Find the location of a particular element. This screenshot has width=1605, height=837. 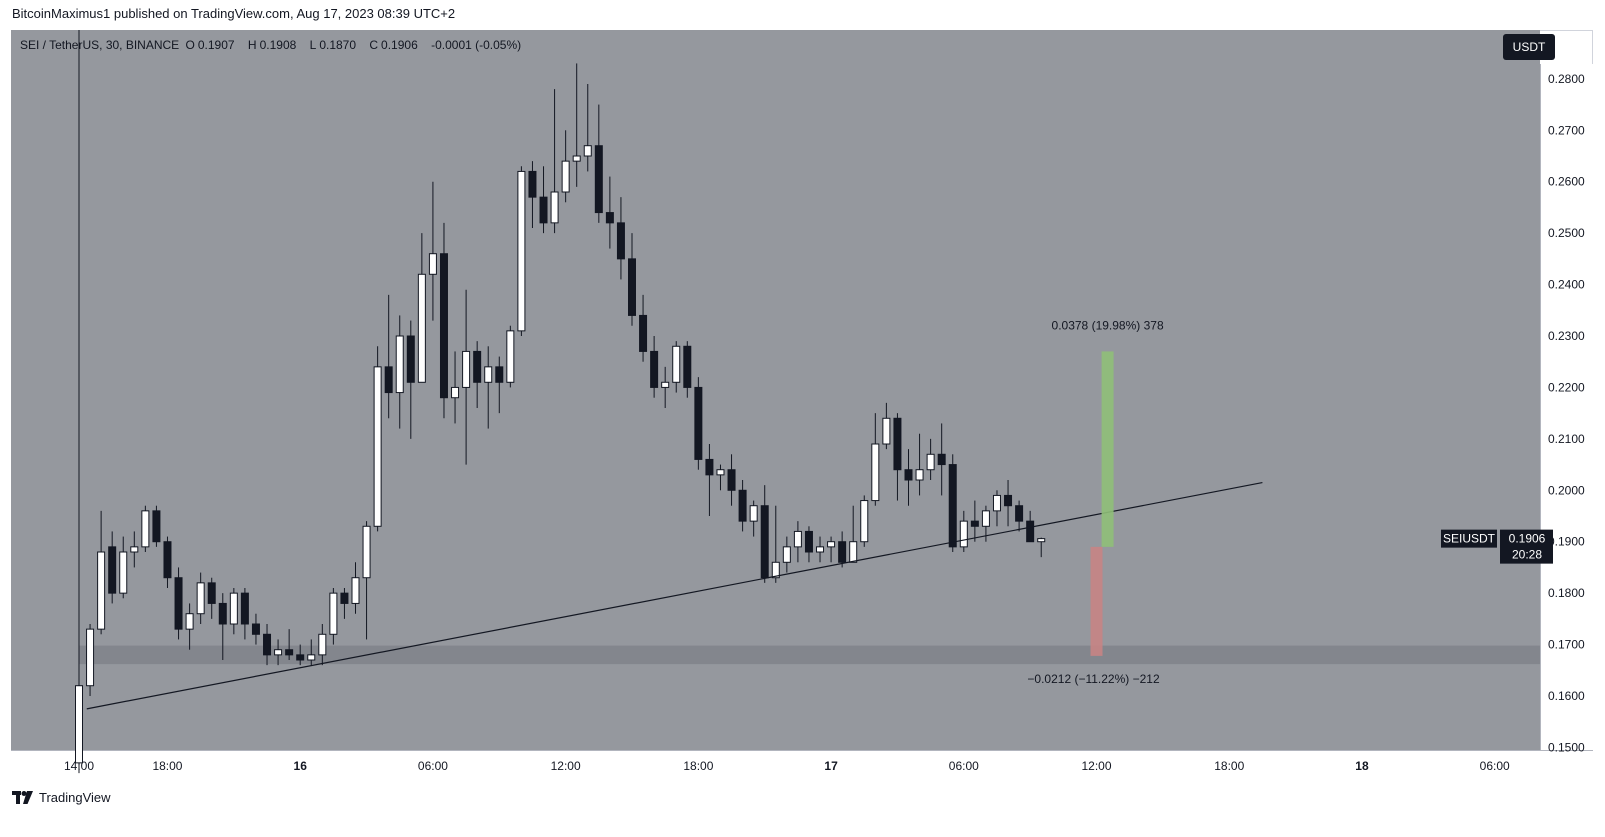

time-axis is located at coordinates (802, 772).